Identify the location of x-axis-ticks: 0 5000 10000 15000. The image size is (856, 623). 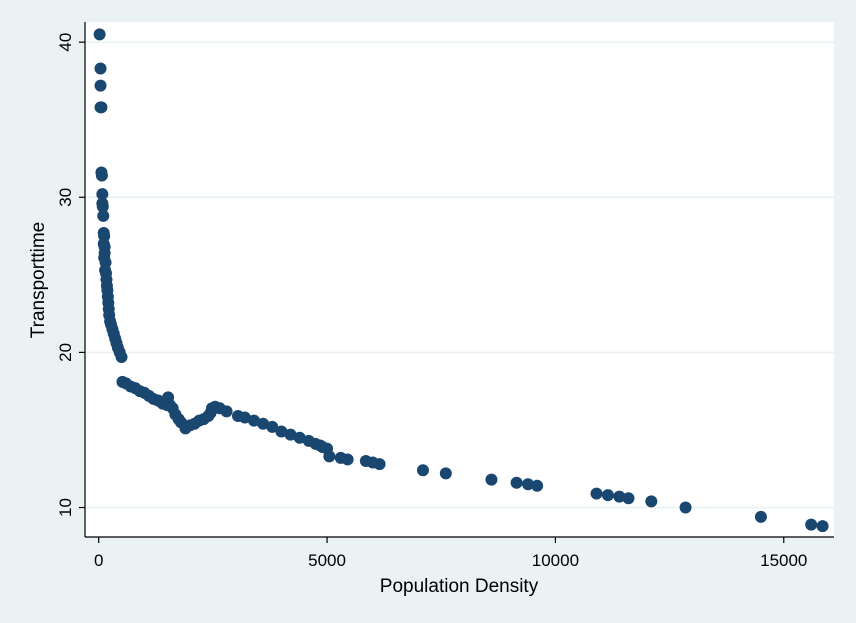
(450, 553).